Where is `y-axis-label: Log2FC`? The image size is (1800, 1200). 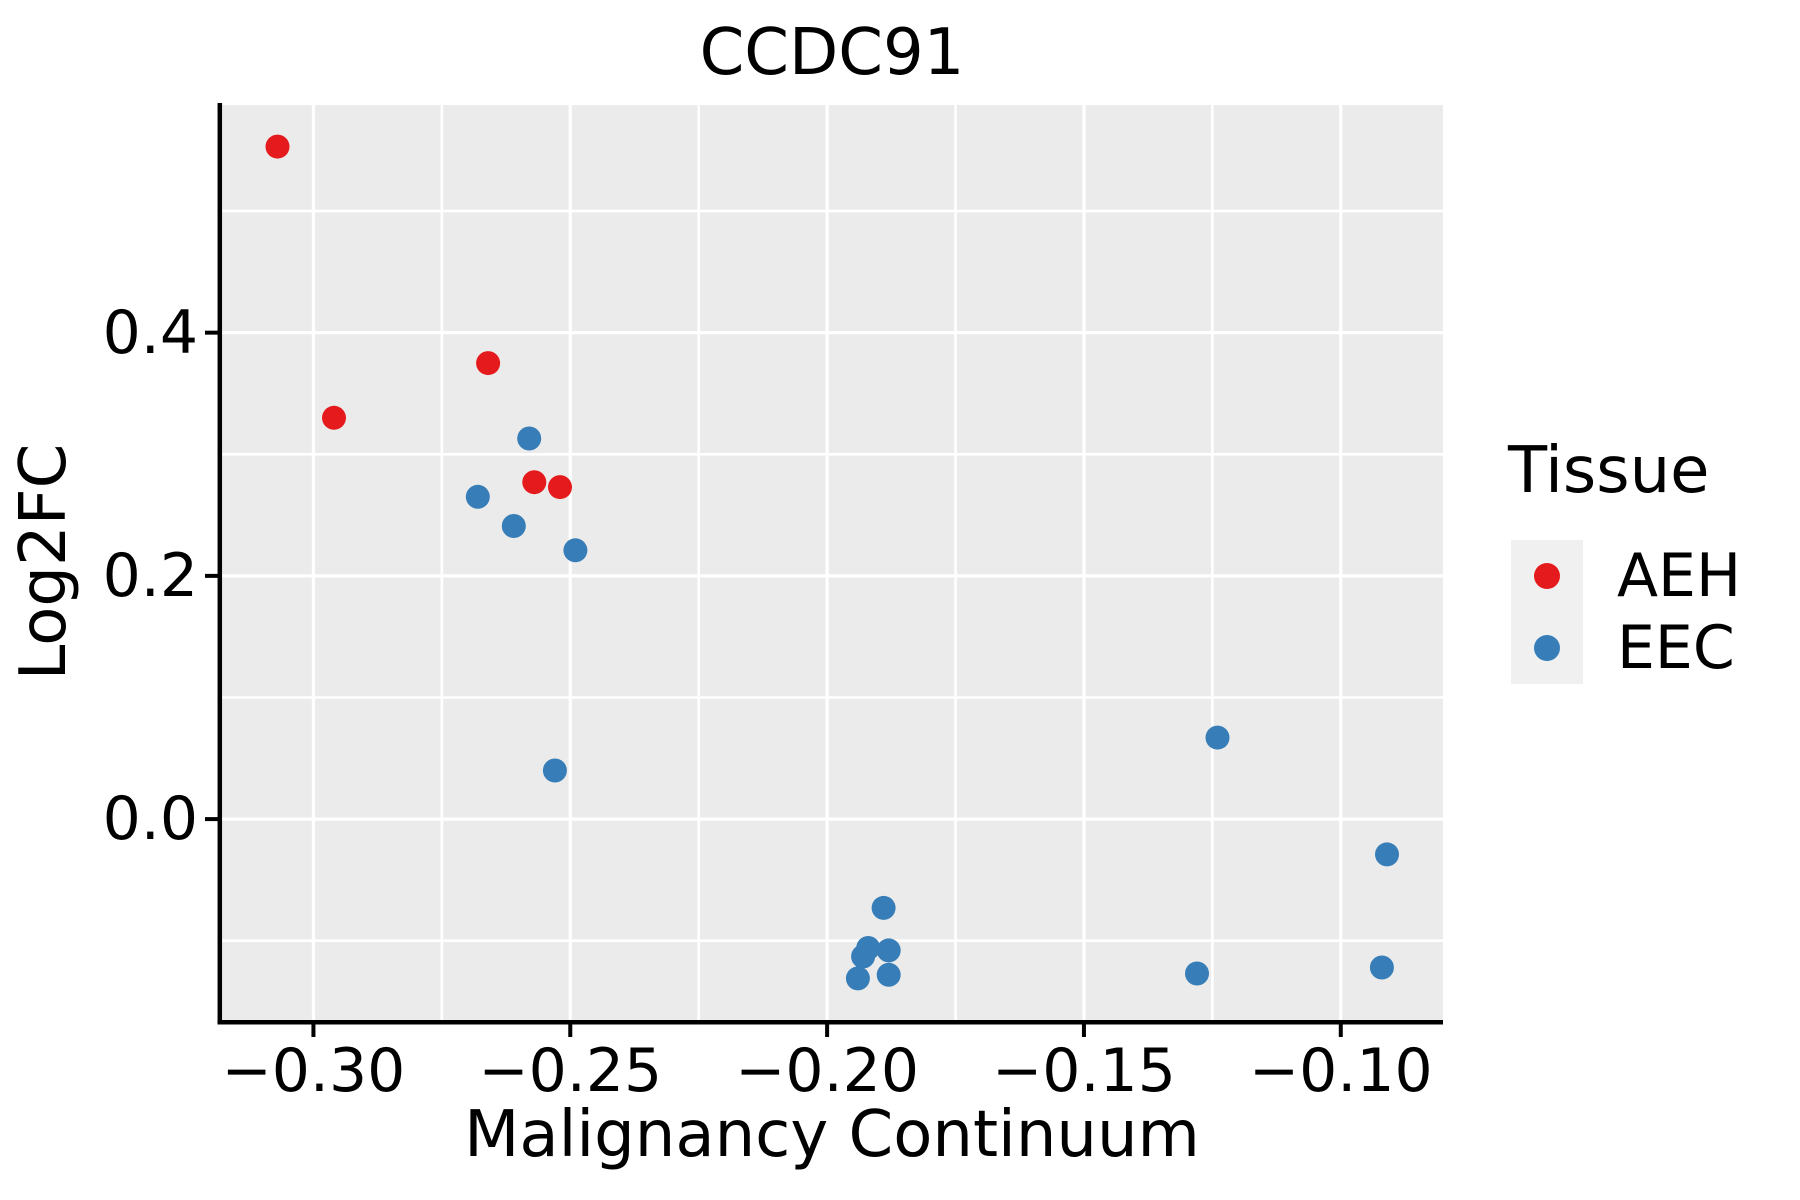 y-axis-label: Log2FC is located at coordinates (44, 562).